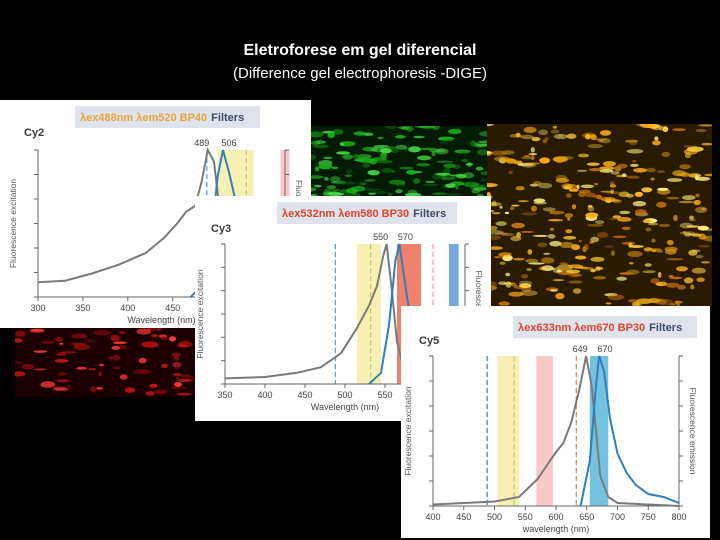  What do you see at coordinates (525, 517) in the screenshot?
I see `x-tick-label: 550` at bounding box center [525, 517].